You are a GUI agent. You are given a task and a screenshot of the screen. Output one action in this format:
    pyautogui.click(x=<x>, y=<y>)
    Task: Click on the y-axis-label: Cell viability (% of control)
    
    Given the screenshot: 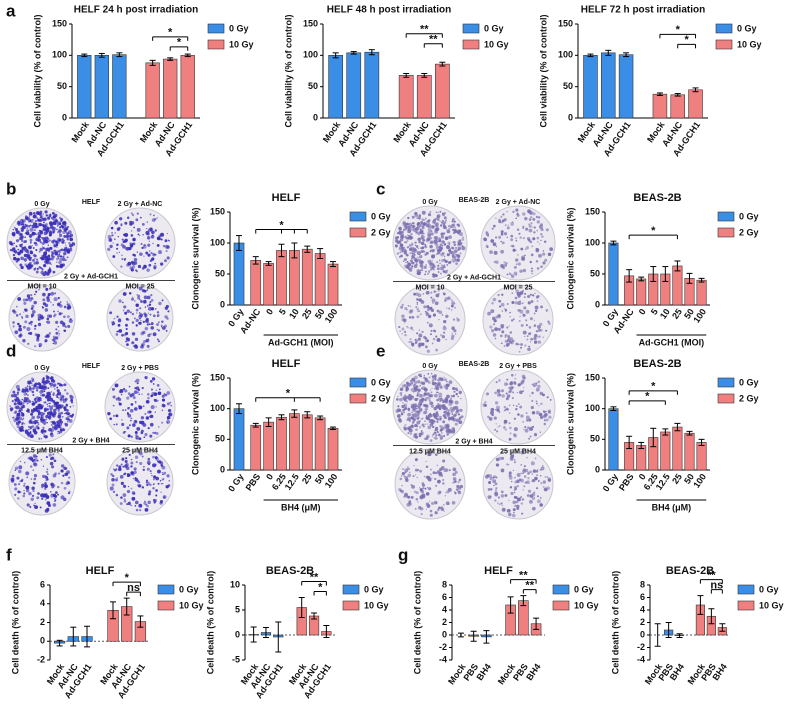 What is the action you would take?
    pyautogui.click(x=543, y=70)
    